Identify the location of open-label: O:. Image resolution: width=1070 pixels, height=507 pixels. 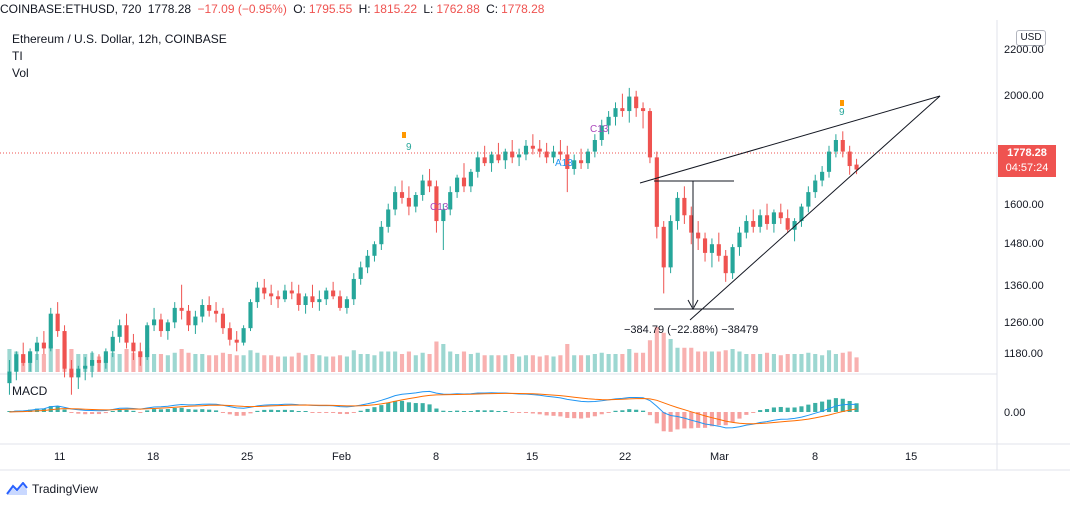
(299, 9).